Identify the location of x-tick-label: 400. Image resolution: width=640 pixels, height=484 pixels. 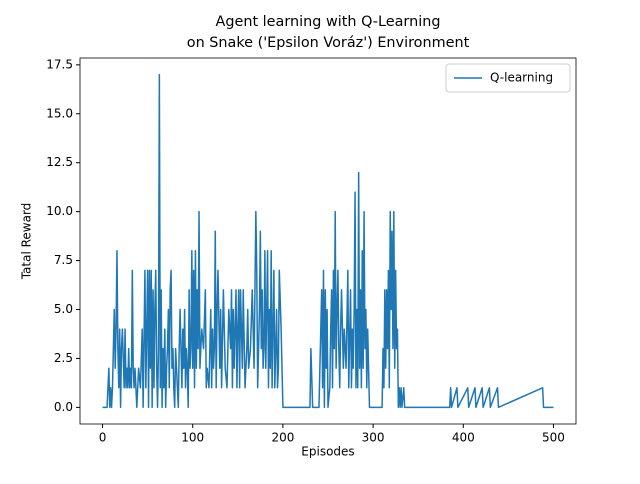
(463, 438).